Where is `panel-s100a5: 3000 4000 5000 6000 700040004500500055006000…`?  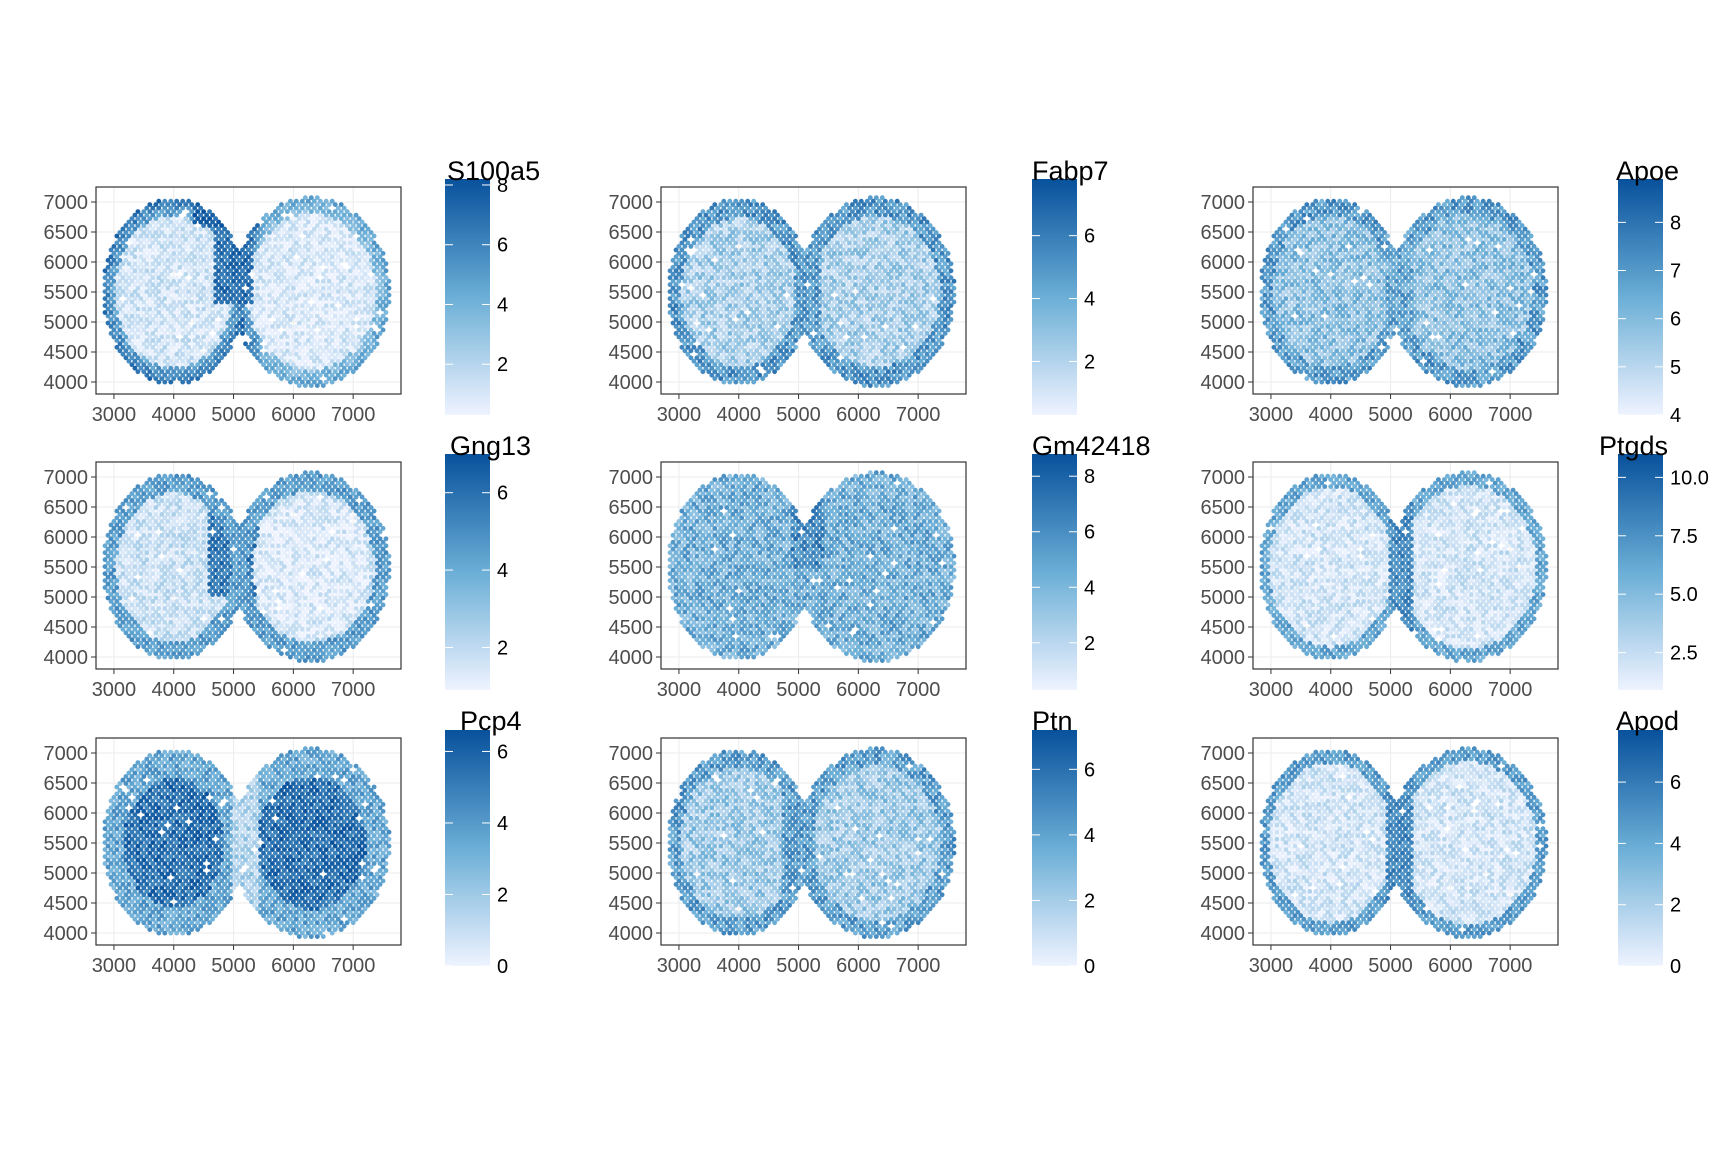 panel-s100a5: 3000 4000 5000 6000 700040004500500055006000… is located at coordinates (292, 291).